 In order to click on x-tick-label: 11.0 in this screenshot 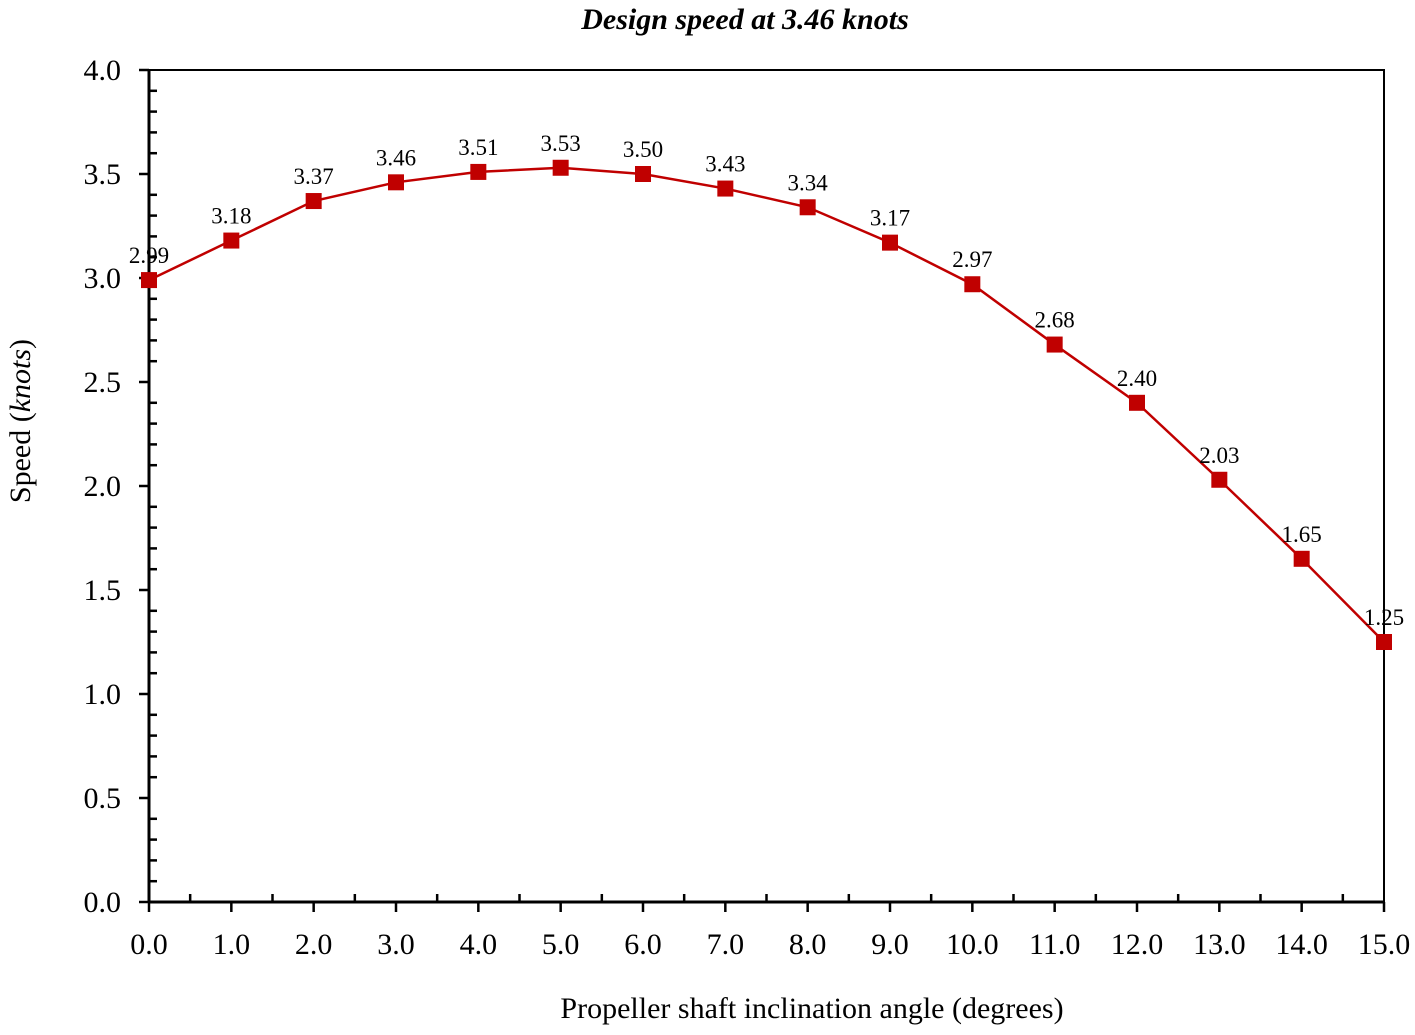, I will do `click(1054, 944)`.